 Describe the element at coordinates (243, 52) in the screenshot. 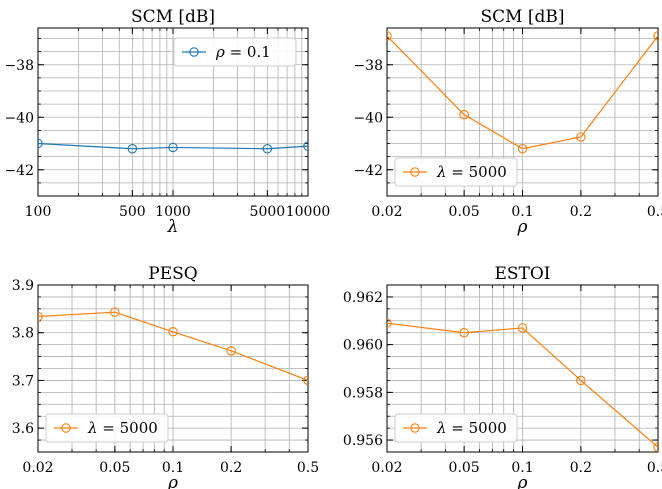

I see `legend-label: ρ = 0.1` at that location.